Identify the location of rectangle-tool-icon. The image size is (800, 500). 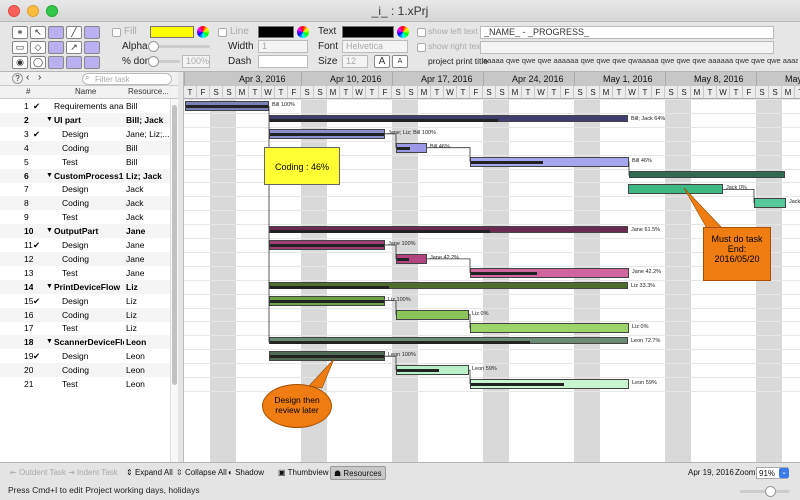
(56, 32).